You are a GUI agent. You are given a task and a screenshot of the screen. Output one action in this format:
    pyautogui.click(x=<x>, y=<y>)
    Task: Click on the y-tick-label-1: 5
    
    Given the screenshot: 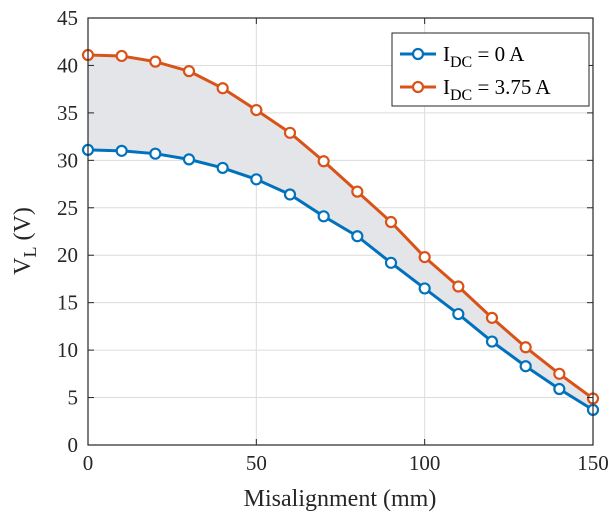 What is the action you would take?
    pyautogui.click(x=73, y=398)
    